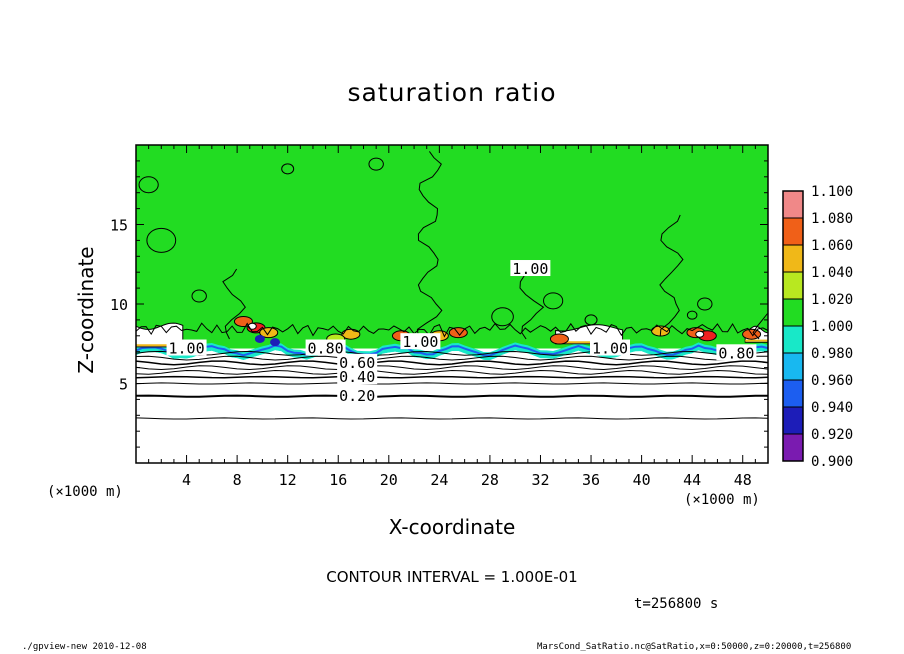 The width and height of the screenshot is (904, 654). What do you see at coordinates (692, 480) in the screenshot?
I see `x-tick-label: 44` at bounding box center [692, 480].